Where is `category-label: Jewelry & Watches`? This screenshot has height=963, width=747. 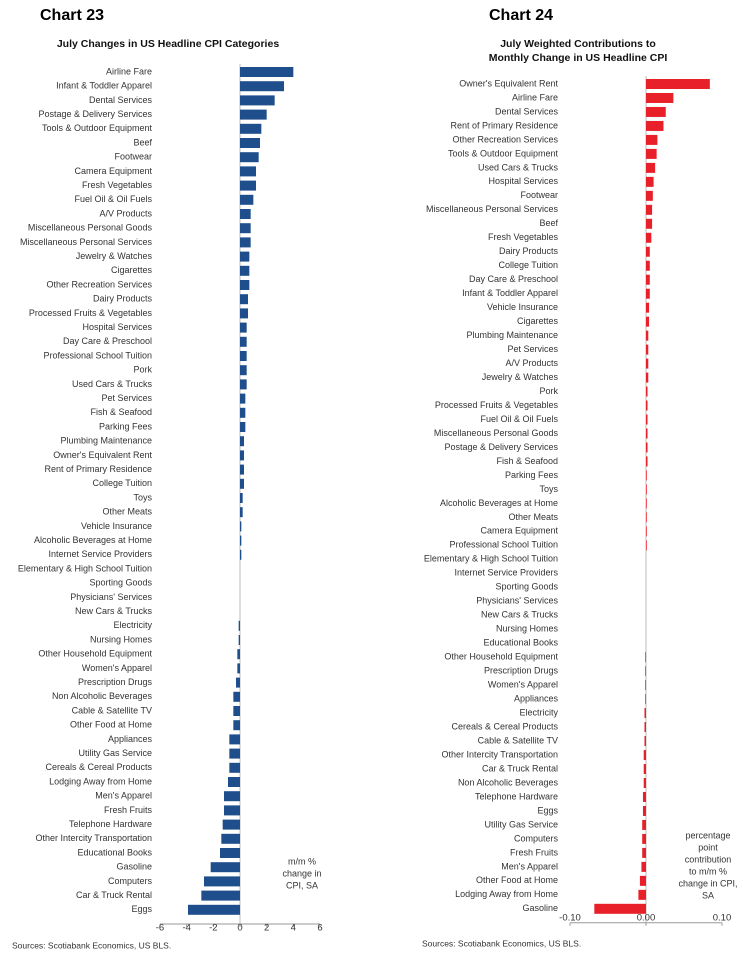
category-label: Jewelry & Watches is located at coordinates (520, 377).